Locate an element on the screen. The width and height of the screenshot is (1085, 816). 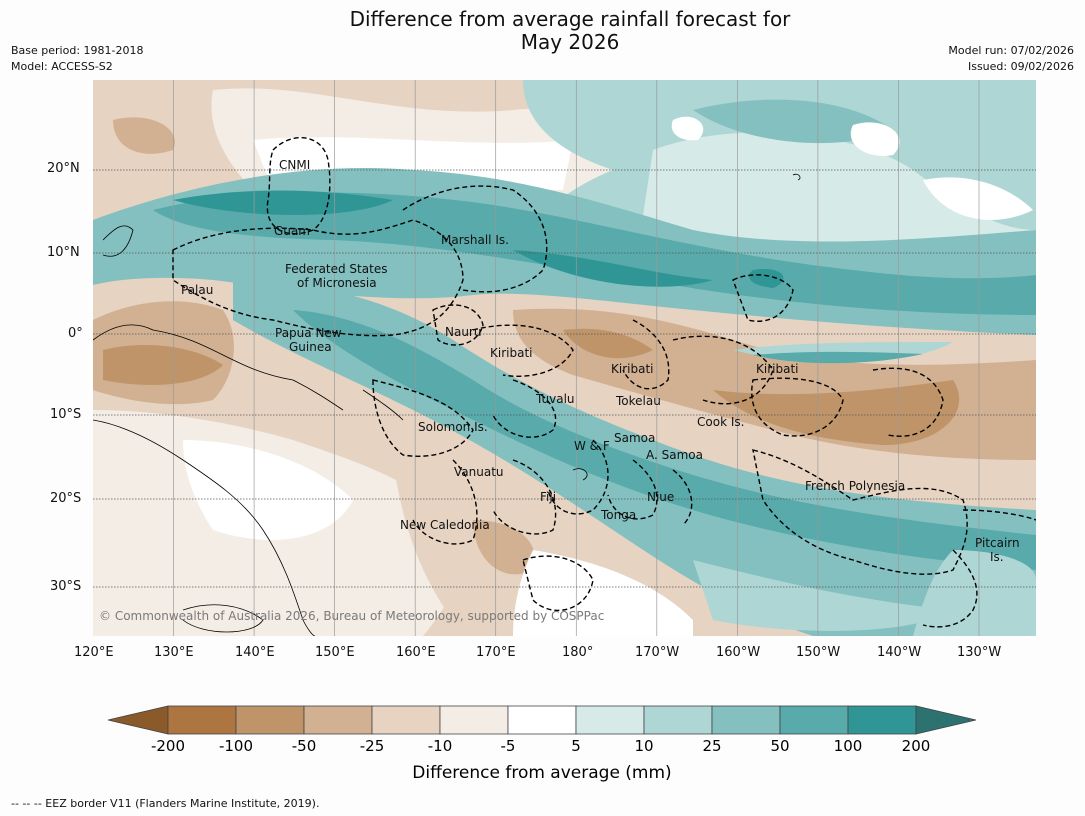
place-solomon-is: Solomon Is. is located at coordinates (453, 427).